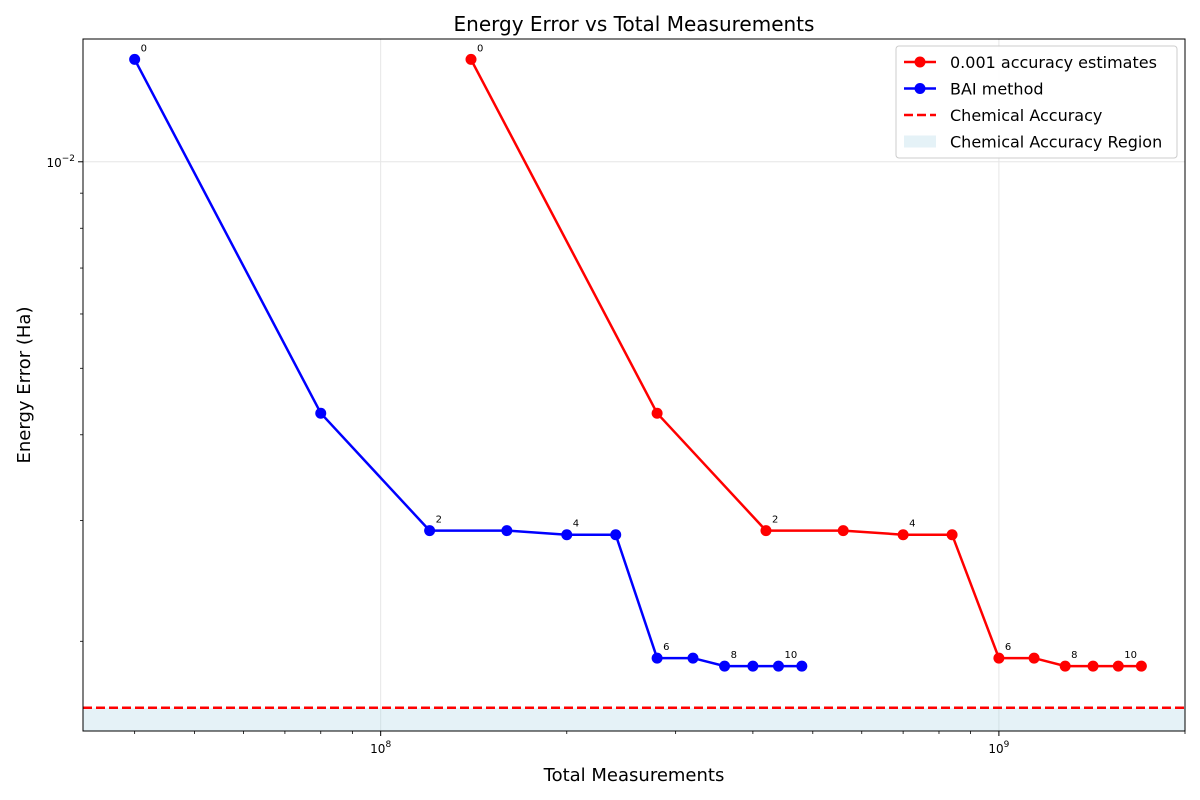 This screenshot has width=1200, height=800. Describe the element at coordinates (1130, 655) in the screenshot. I see `0-001-accuracy-estimates-point-label: 10` at that location.